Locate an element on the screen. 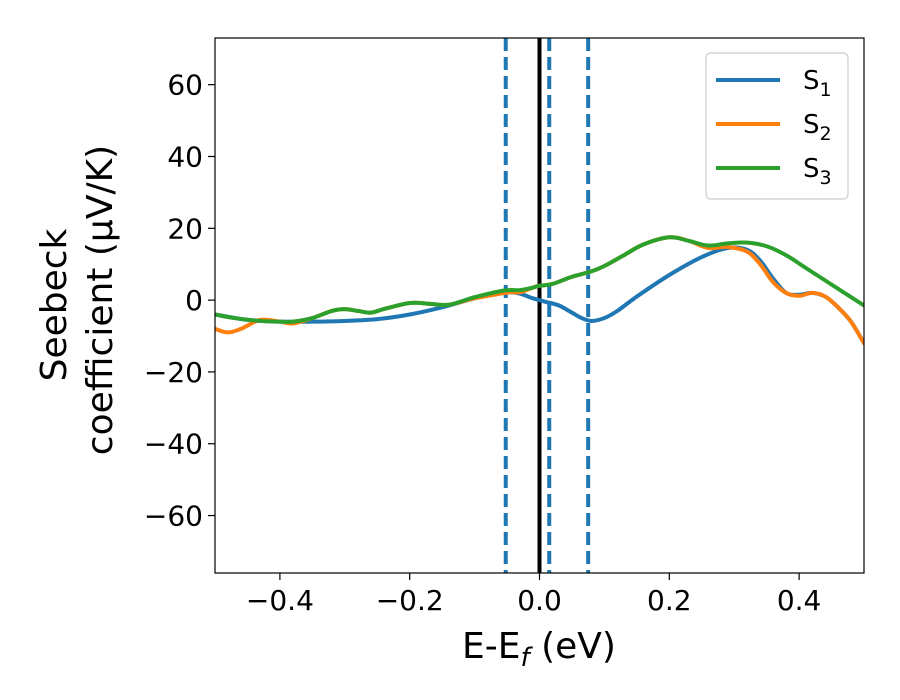 Image resolution: width=900 pixels, height=700 pixels. y-tick-label: 20 is located at coordinates (185, 228).